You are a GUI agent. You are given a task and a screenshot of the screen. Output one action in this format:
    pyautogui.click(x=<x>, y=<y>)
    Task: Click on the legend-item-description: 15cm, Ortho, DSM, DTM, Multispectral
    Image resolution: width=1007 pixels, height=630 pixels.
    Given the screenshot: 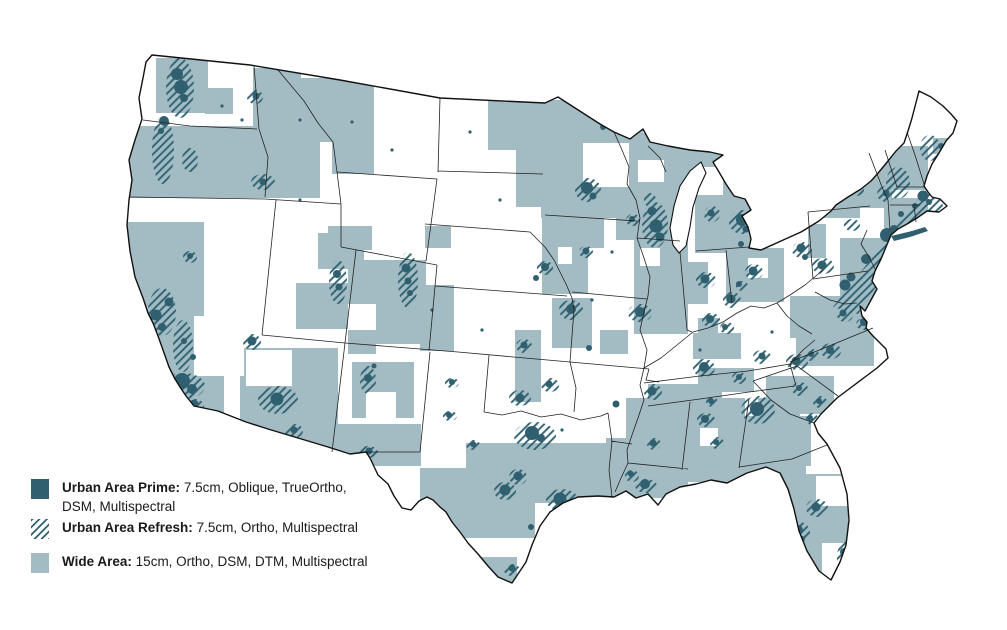 What is the action you would take?
    pyautogui.click(x=251, y=561)
    